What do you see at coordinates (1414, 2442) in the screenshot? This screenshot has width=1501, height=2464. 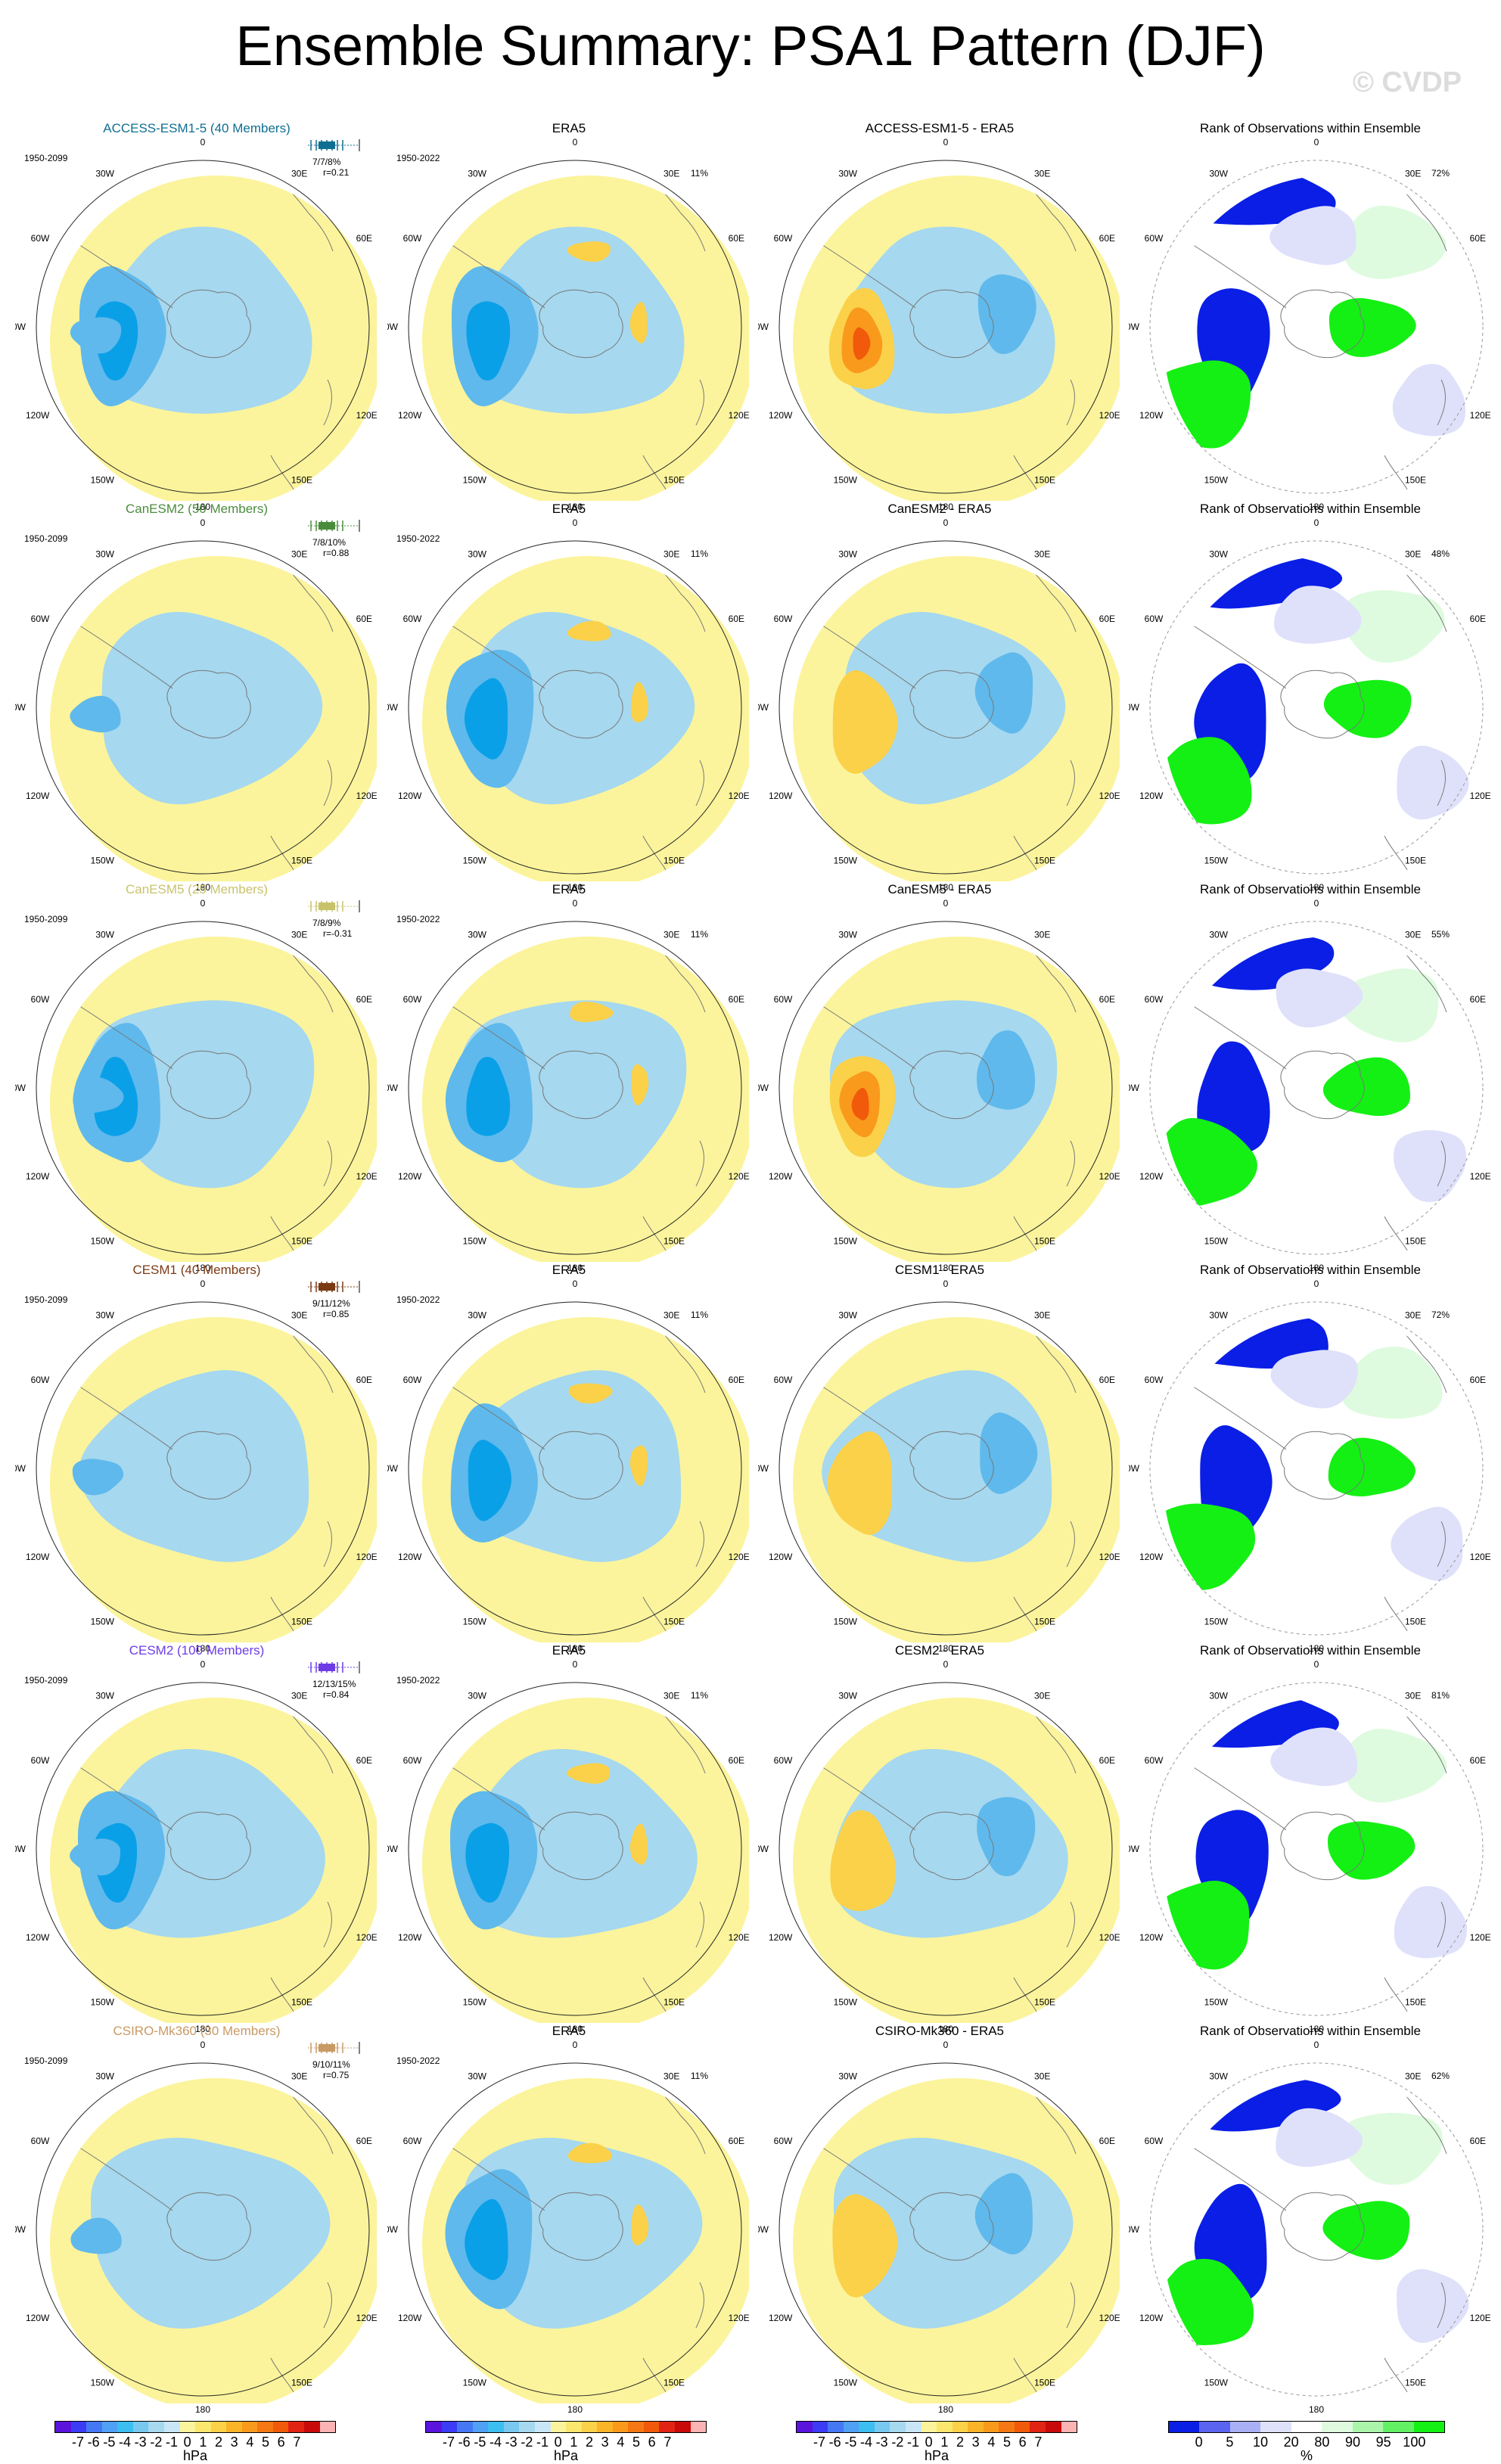 I see `colorbar-tick: 100` at bounding box center [1414, 2442].